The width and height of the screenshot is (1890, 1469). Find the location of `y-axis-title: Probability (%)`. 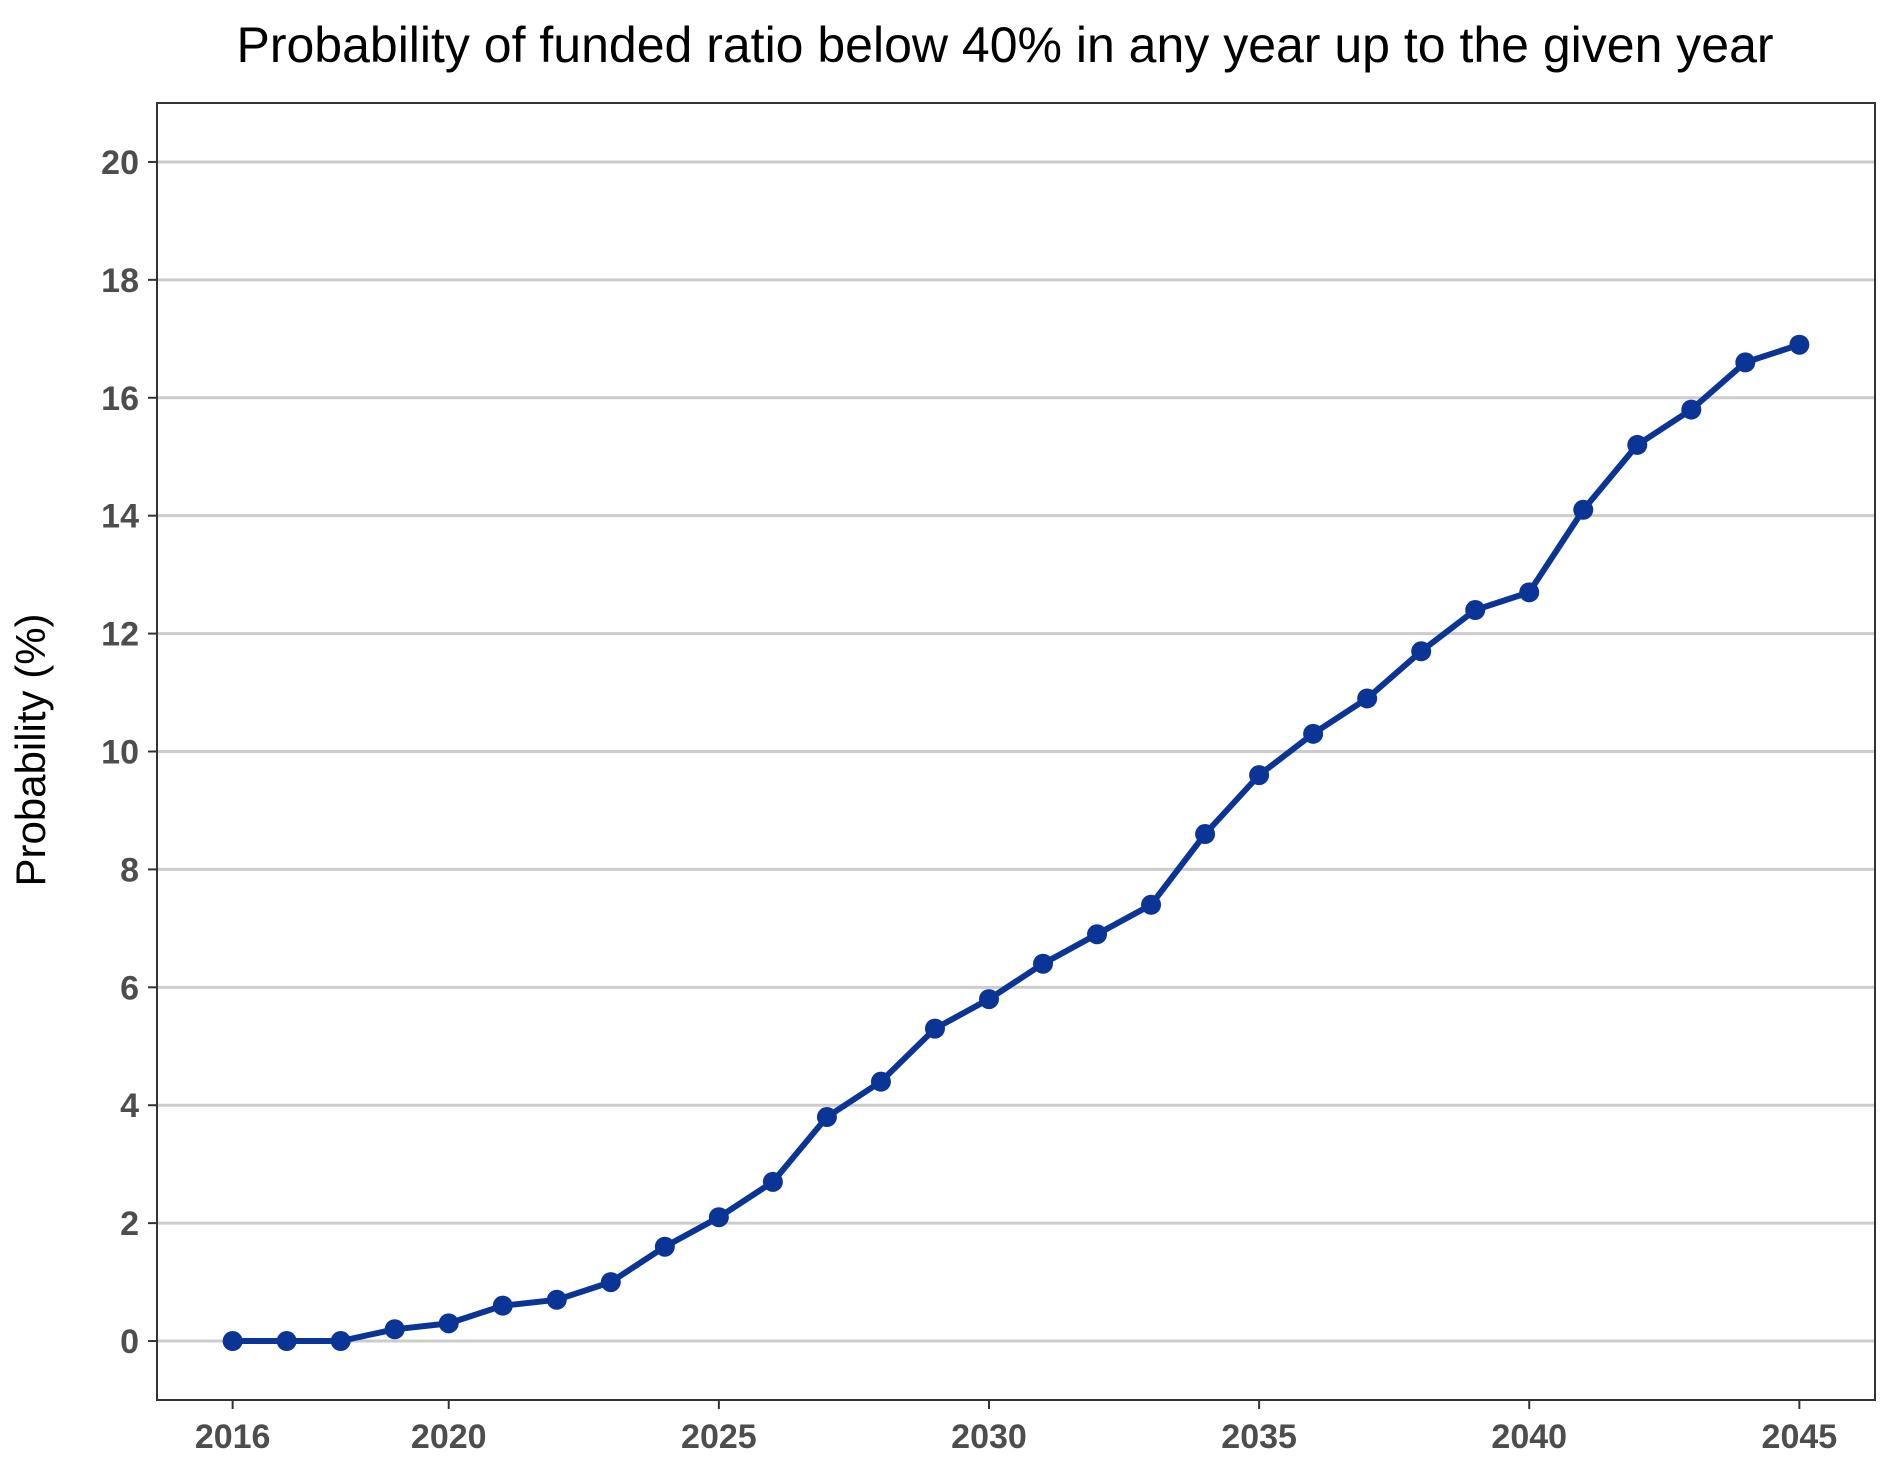

y-axis-title: Probability (%) is located at coordinates (30, 749).